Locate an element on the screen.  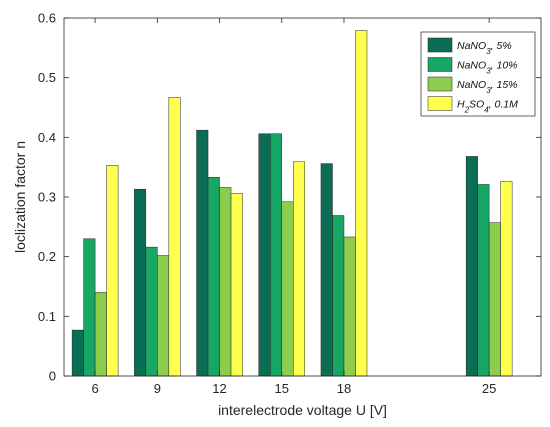
y-axis-label: loclization factor n is located at coordinates (20, 197).